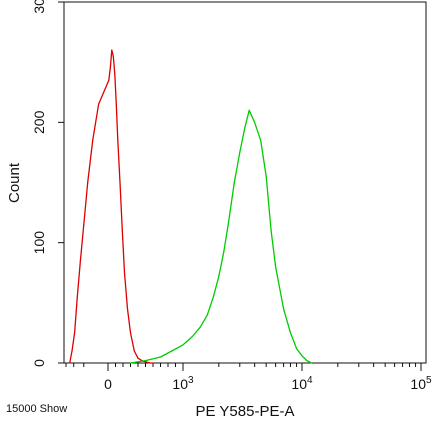 This screenshot has width=438, height=422. What do you see at coordinates (47, 183) in the screenshot?
I see `y-axis: 0 100 200 300` at bounding box center [47, 183].